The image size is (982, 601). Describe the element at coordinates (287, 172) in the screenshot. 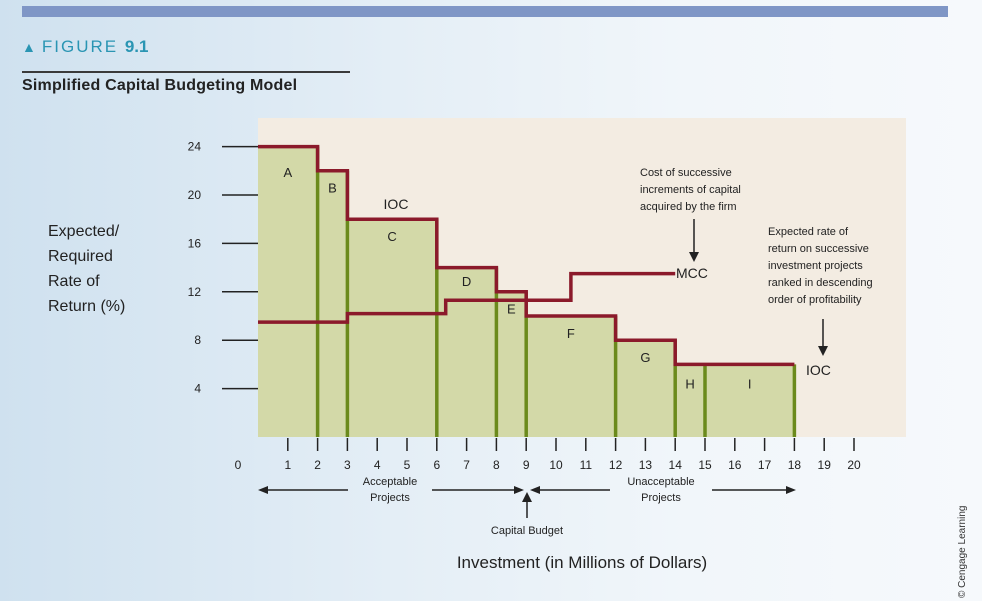

I see `bar-label: A` at that location.